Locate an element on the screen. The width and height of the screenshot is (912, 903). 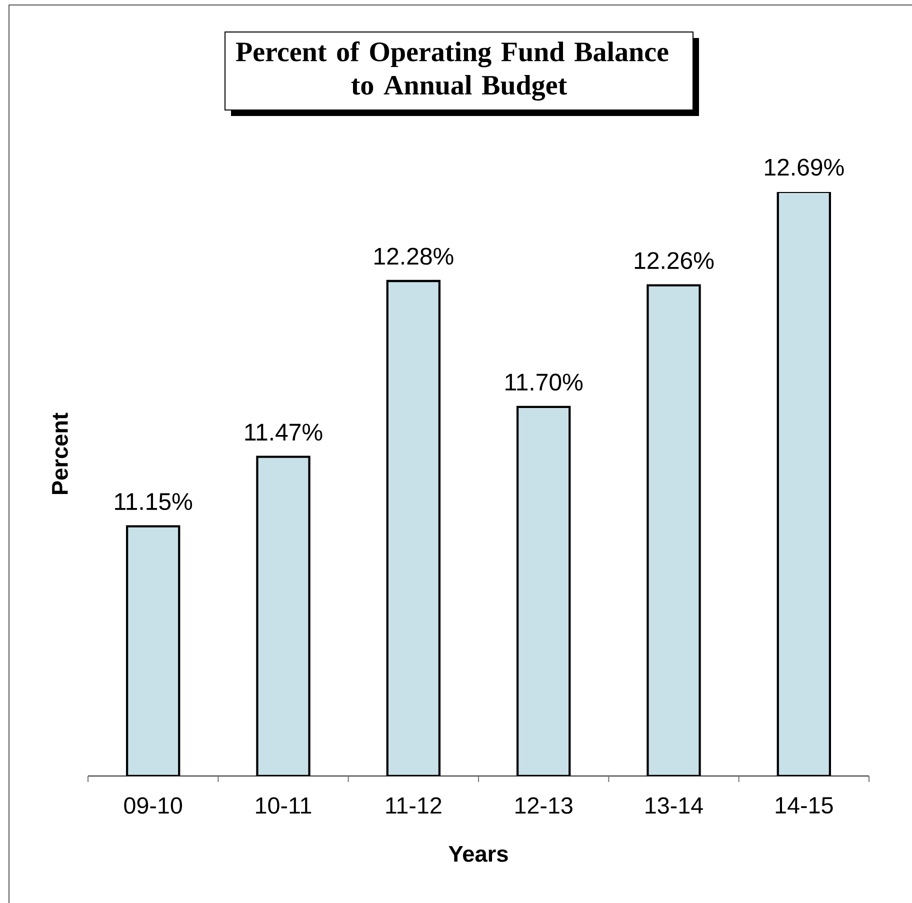
y-axis-title: Percent is located at coordinates (60, 453).